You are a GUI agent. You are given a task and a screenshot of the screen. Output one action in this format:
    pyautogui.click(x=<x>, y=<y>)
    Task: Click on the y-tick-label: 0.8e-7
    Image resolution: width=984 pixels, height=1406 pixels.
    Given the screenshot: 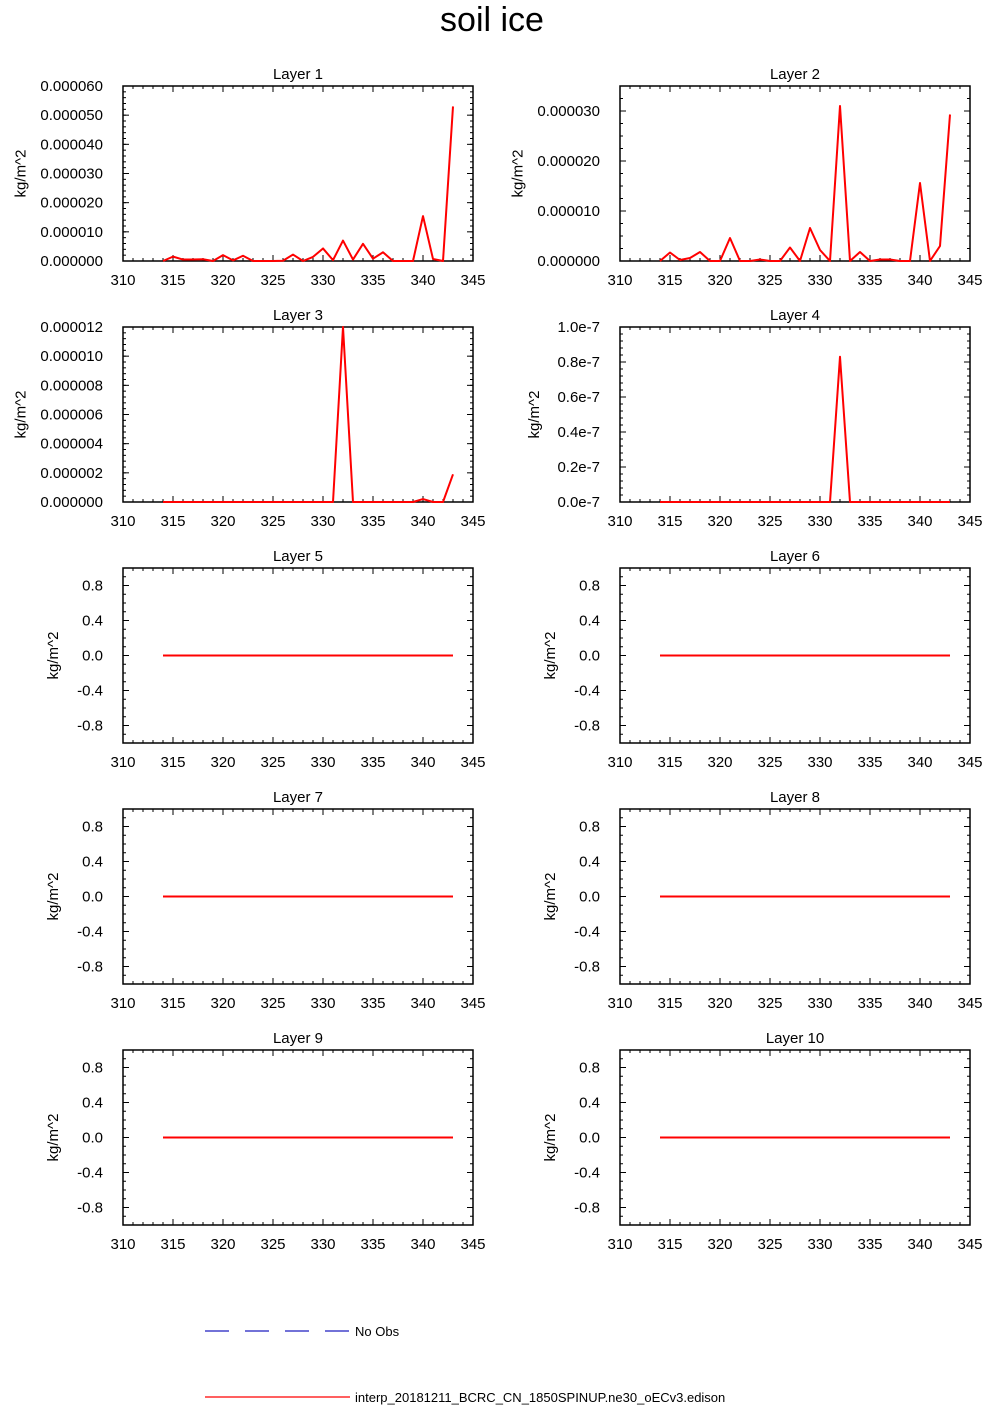 What is the action you would take?
    pyautogui.click(x=578, y=362)
    